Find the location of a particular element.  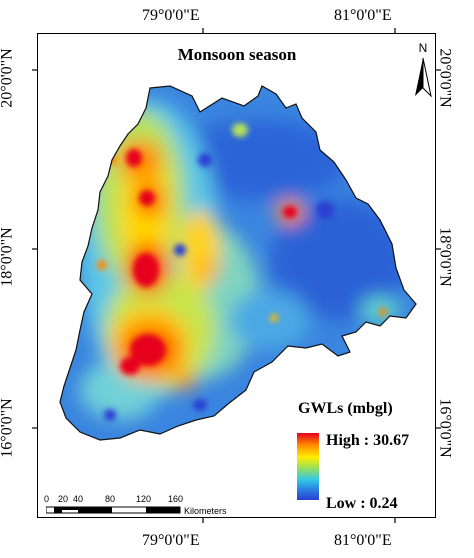

scale-tick-20: 20 is located at coordinates (63, 499).